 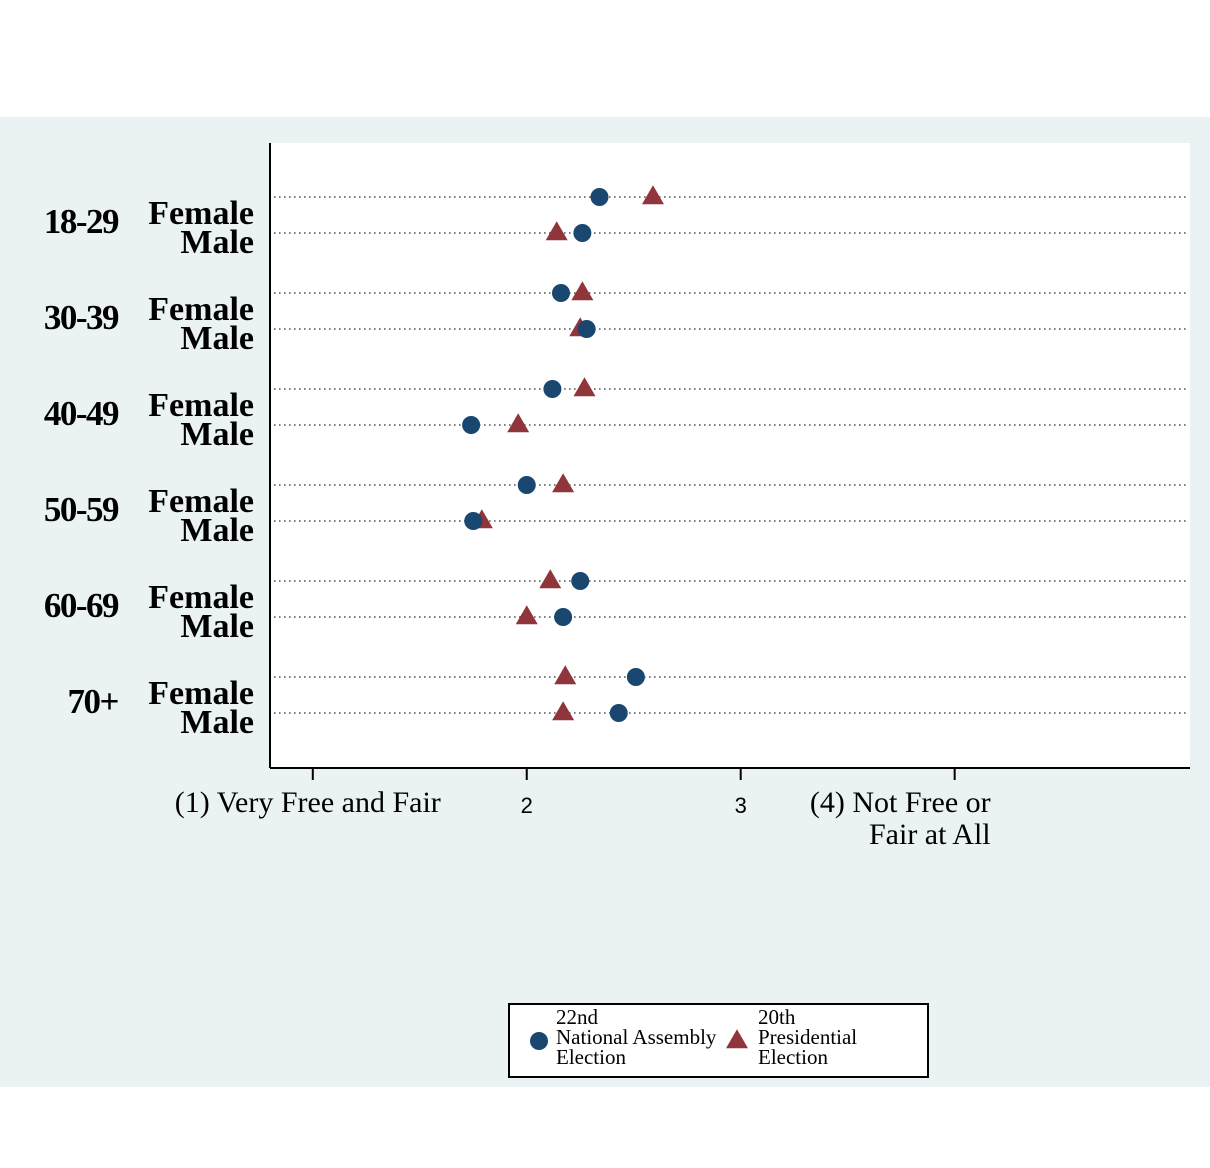 I want to click on legend-presidential-marker, so click(x=737, y=1039).